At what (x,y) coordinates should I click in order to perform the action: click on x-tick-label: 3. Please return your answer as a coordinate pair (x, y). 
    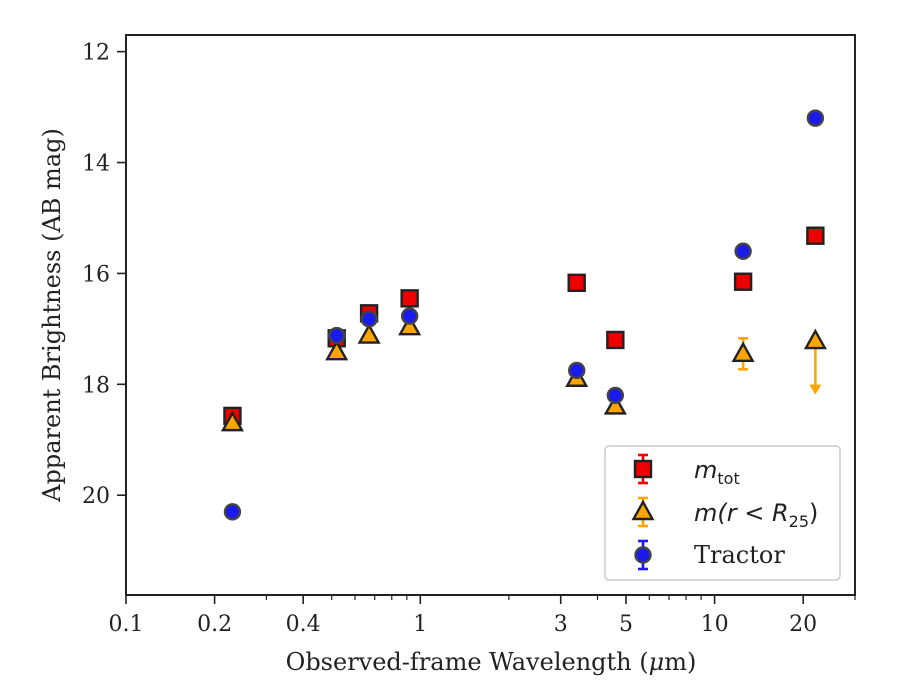
    Looking at the image, I should click on (561, 624).